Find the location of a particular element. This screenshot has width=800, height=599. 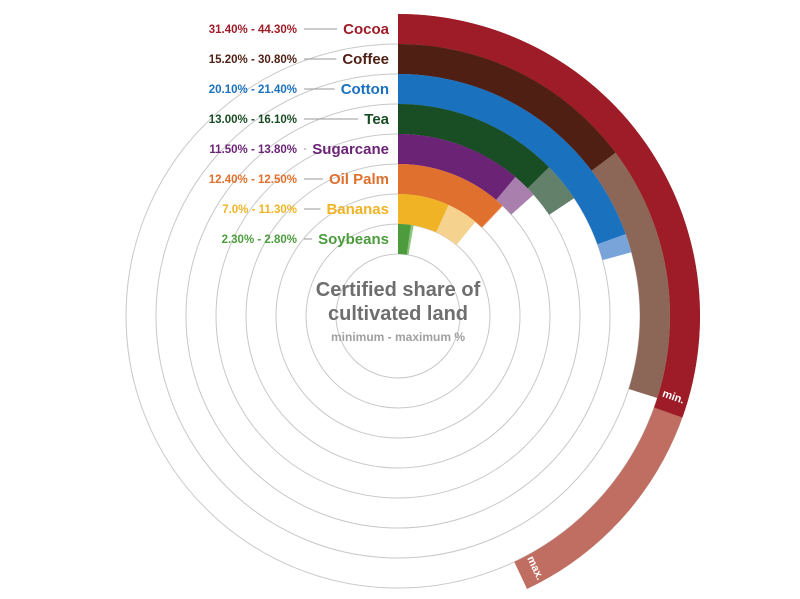

bar-min-sugarcane is located at coordinates (457, 167).